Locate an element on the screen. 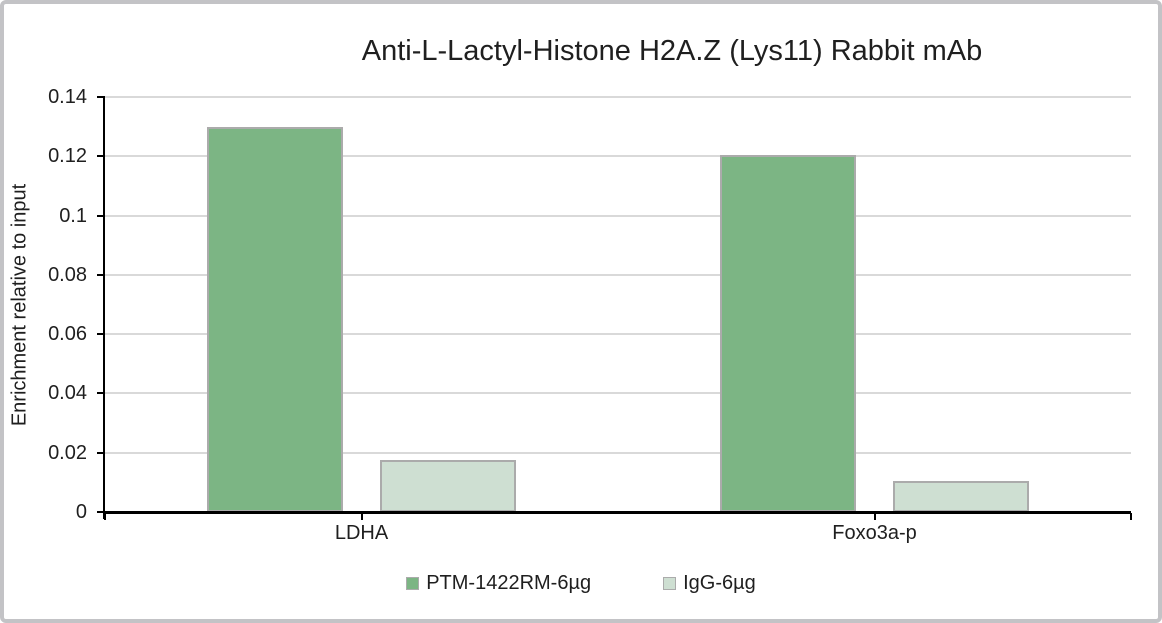 This screenshot has height=623, width=1162. y-tick-label: 0.12 is located at coordinates (67, 156).